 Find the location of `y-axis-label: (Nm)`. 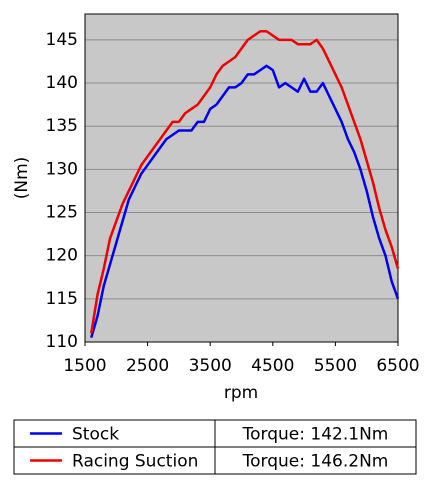

y-axis-label: (Nm) is located at coordinates (22, 178).